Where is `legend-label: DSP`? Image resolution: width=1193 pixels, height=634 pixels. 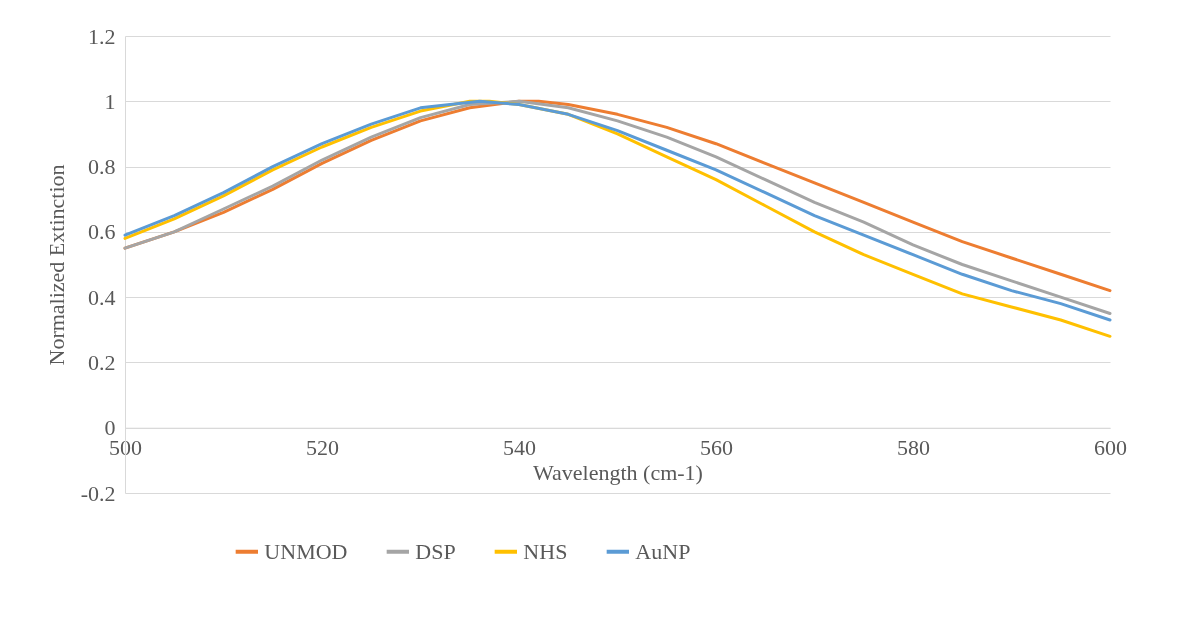 legend-label: DSP is located at coordinates (435, 551).